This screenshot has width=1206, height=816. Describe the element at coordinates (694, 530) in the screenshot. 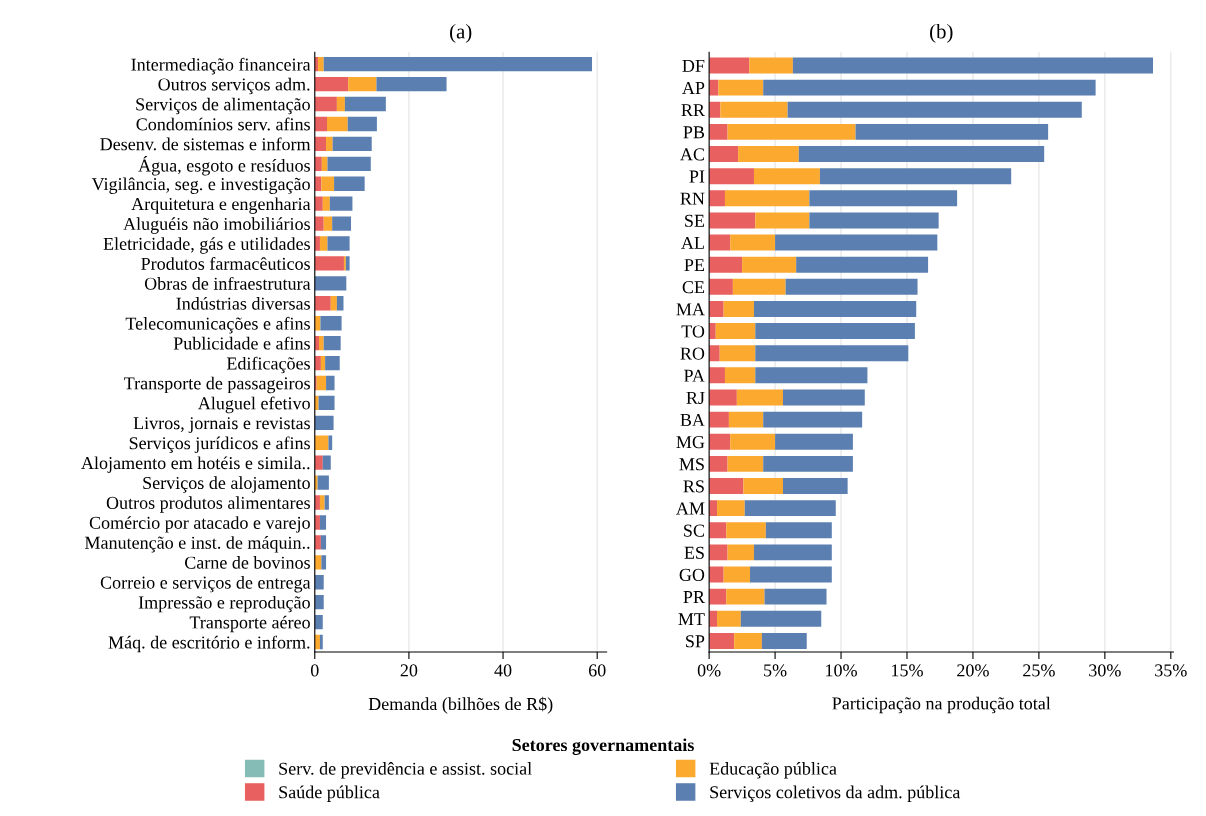

I see `y-tick-label: SC` at that location.